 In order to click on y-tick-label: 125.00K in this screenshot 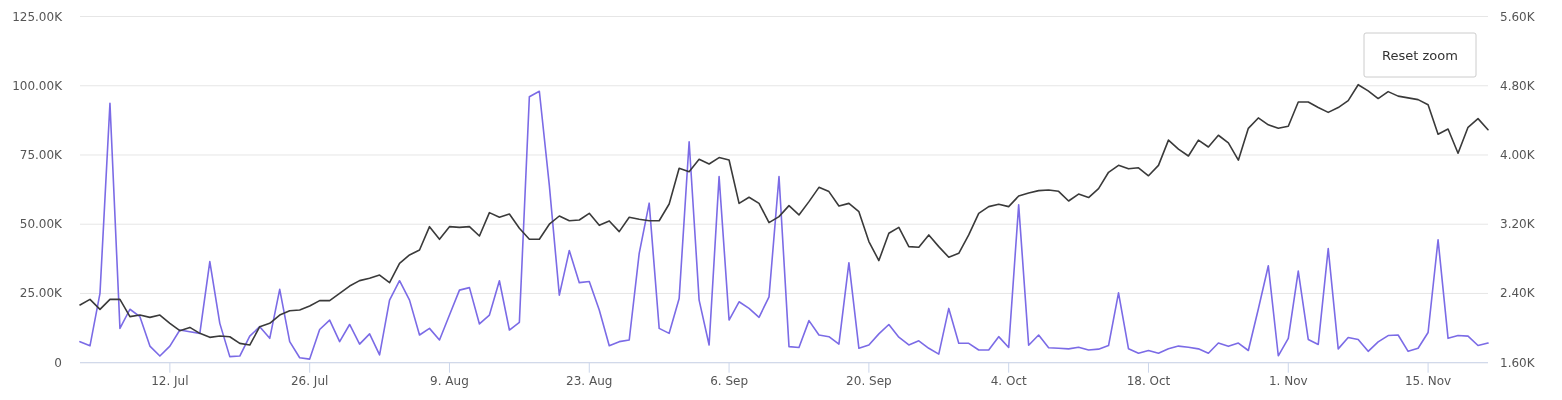, I will do `click(38, 16)`.